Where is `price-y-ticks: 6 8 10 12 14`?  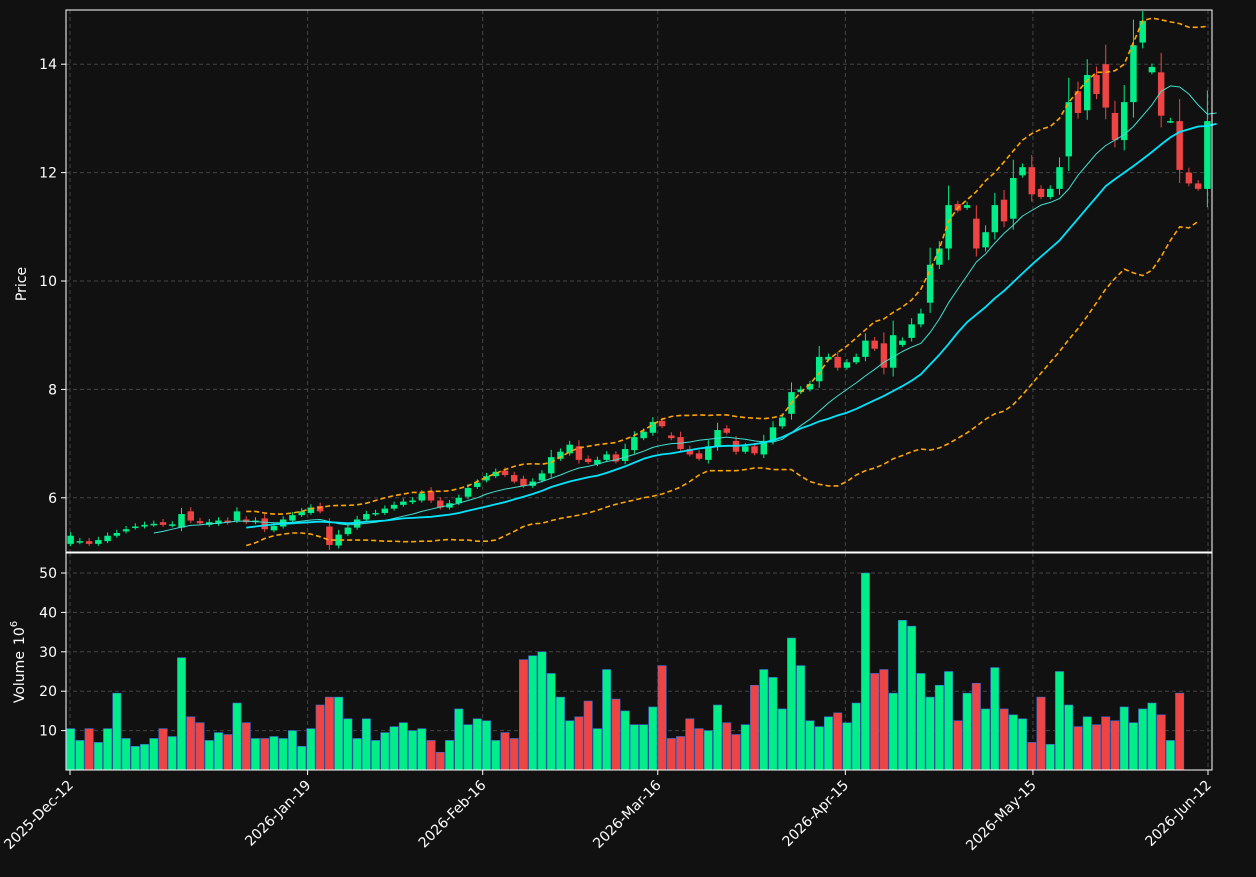
price-y-ticks: 6 8 10 12 14 is located at coordinates (52, 282).